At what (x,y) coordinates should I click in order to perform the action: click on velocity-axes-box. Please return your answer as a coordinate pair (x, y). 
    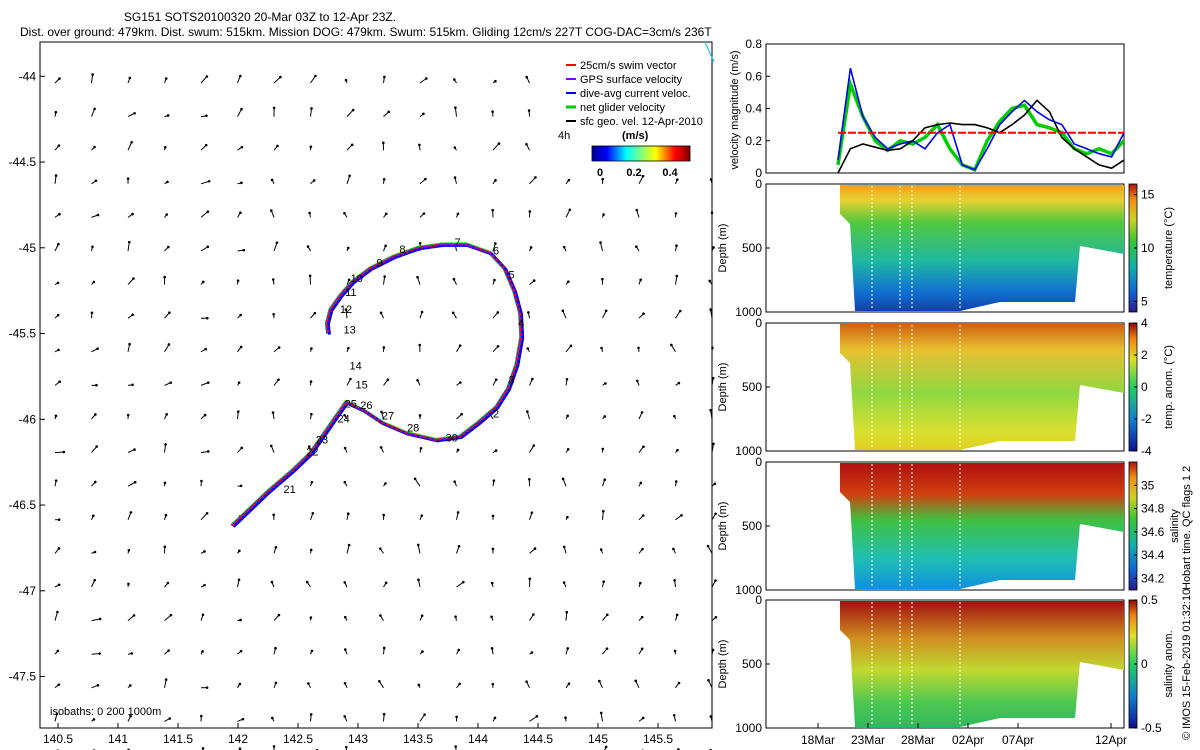
    Looking at the image, I should click on (945, 108).